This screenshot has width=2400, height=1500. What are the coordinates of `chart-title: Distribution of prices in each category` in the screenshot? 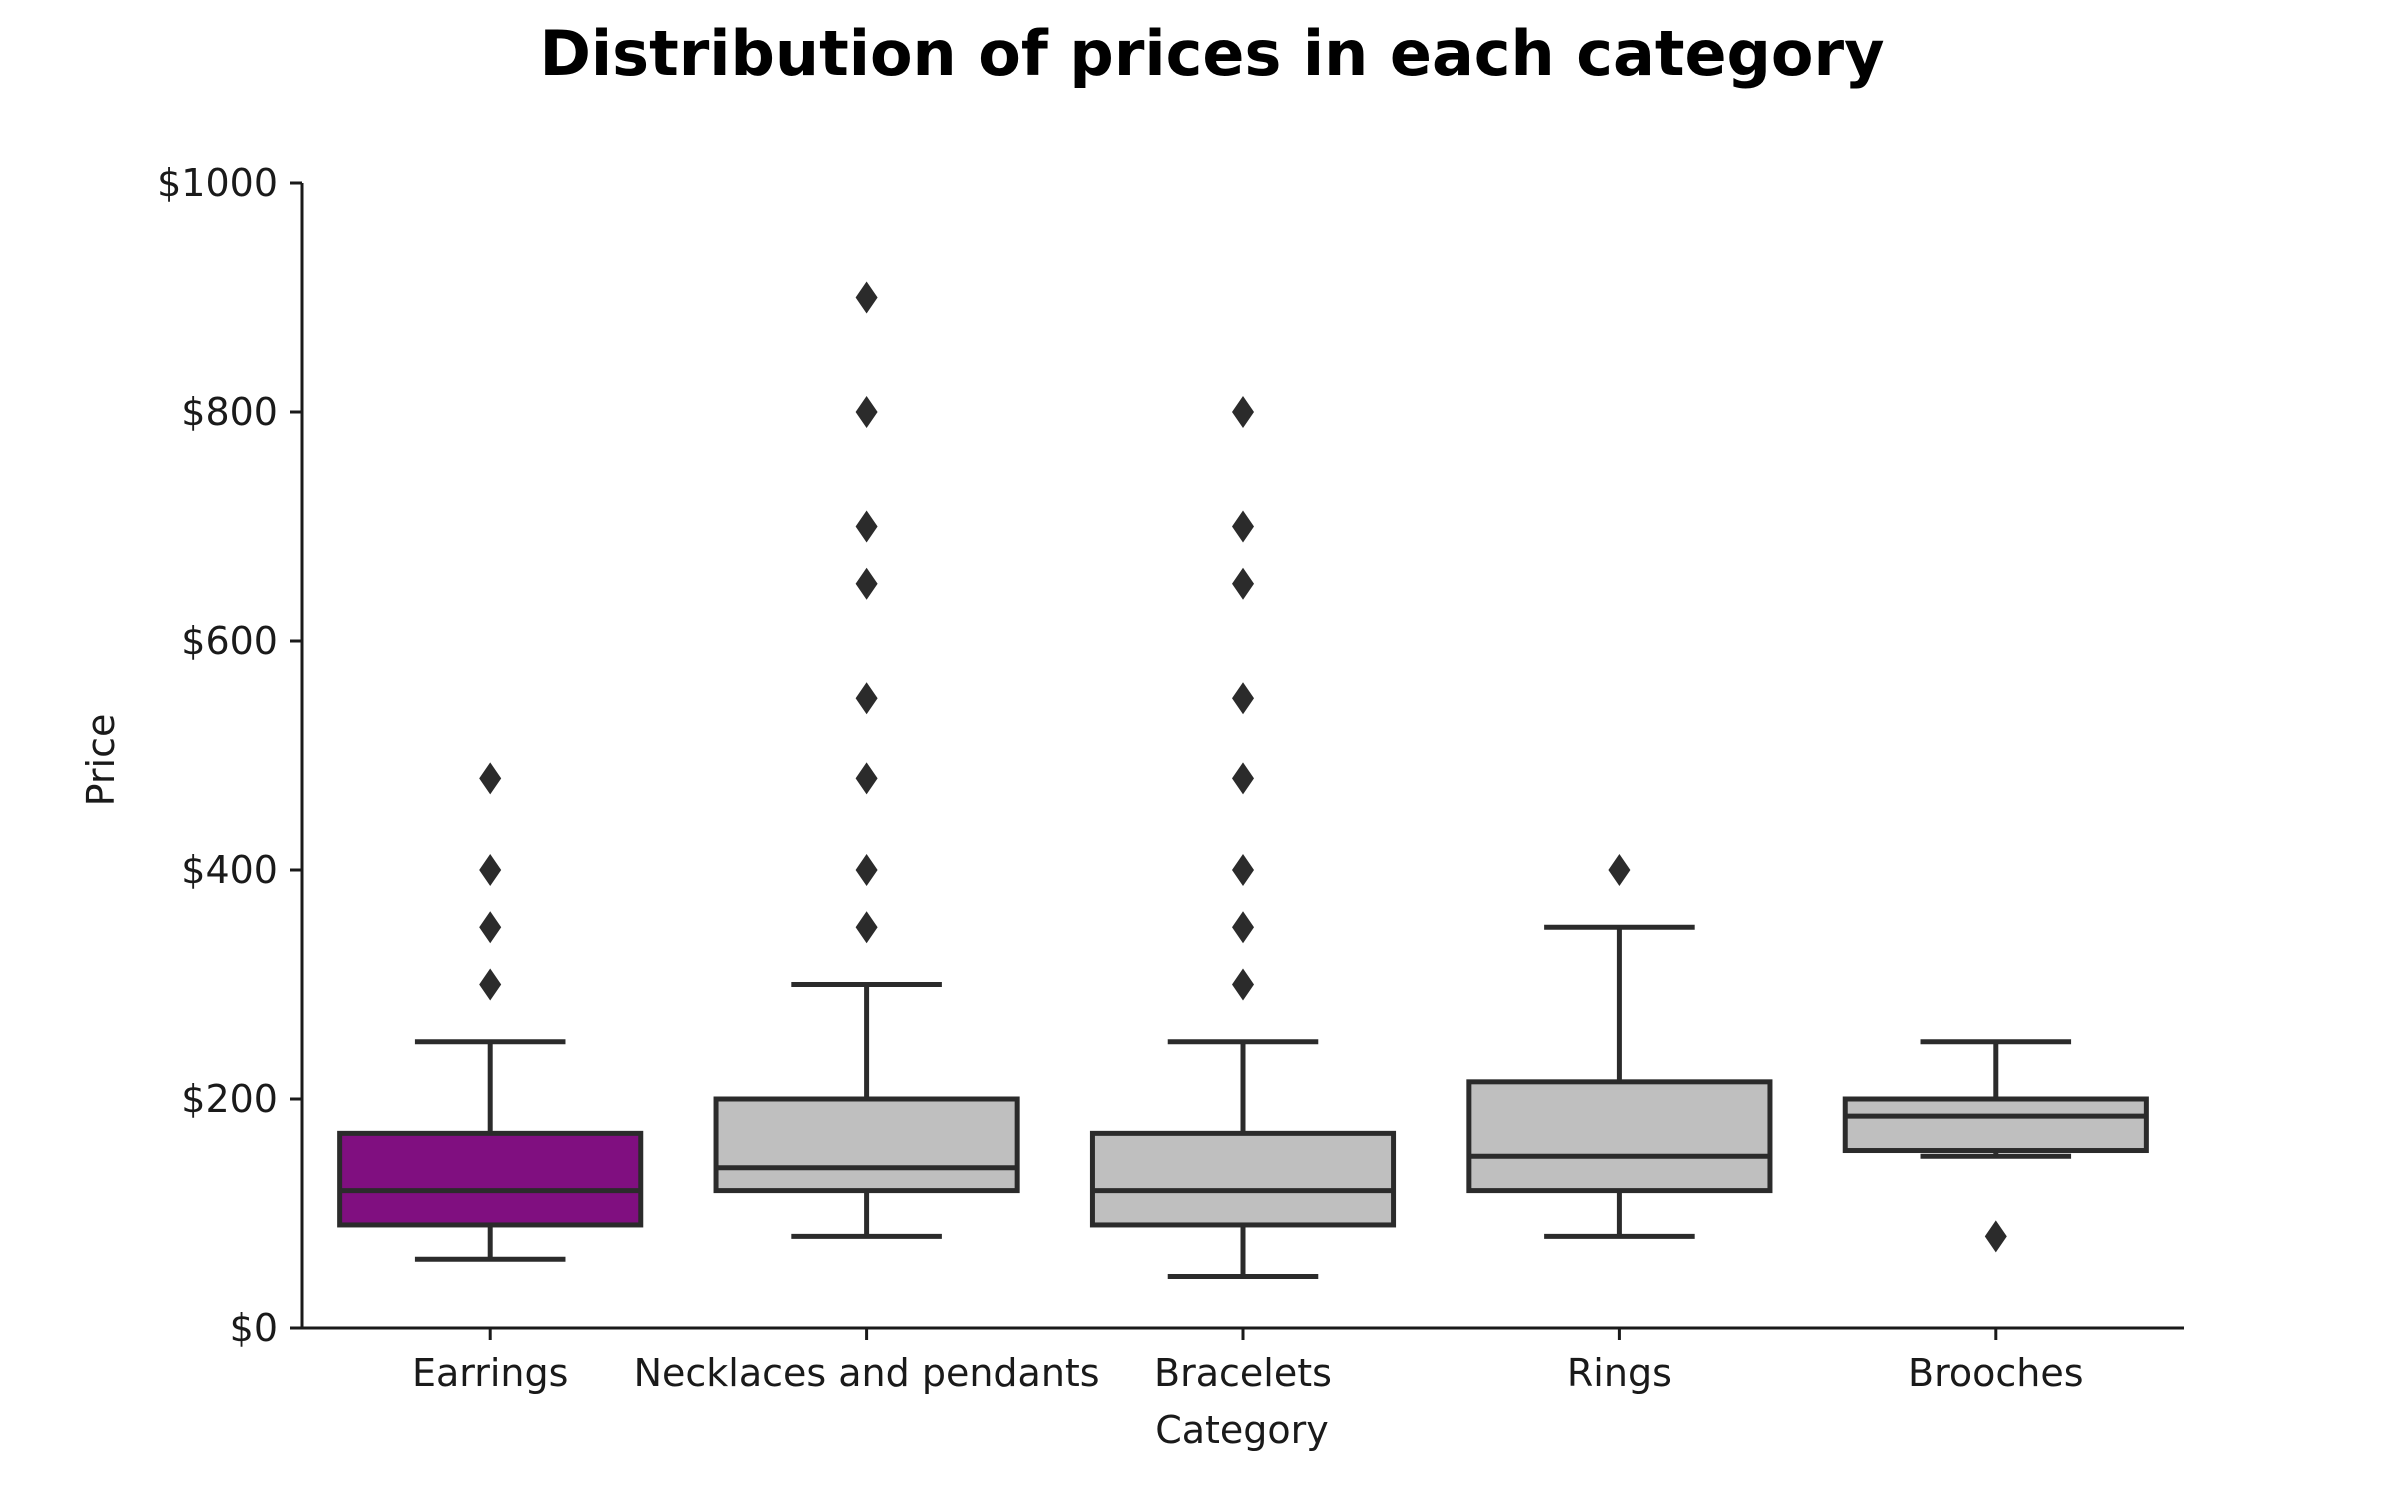 It's located at (1211, 53).